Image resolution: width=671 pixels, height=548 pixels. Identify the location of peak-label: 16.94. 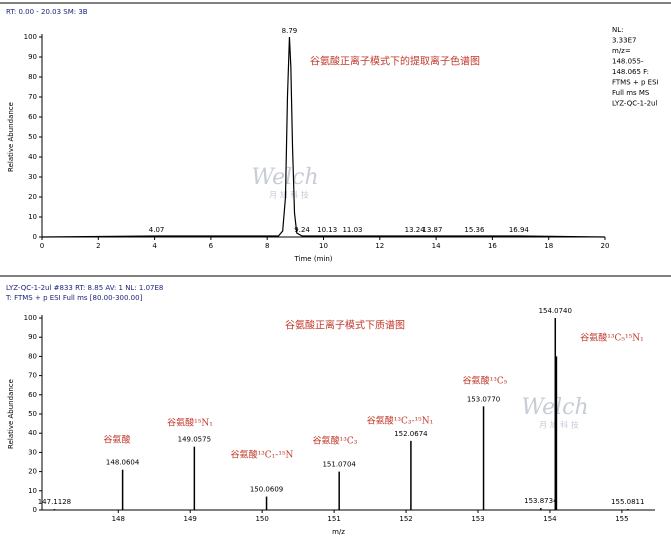
(519, 230).